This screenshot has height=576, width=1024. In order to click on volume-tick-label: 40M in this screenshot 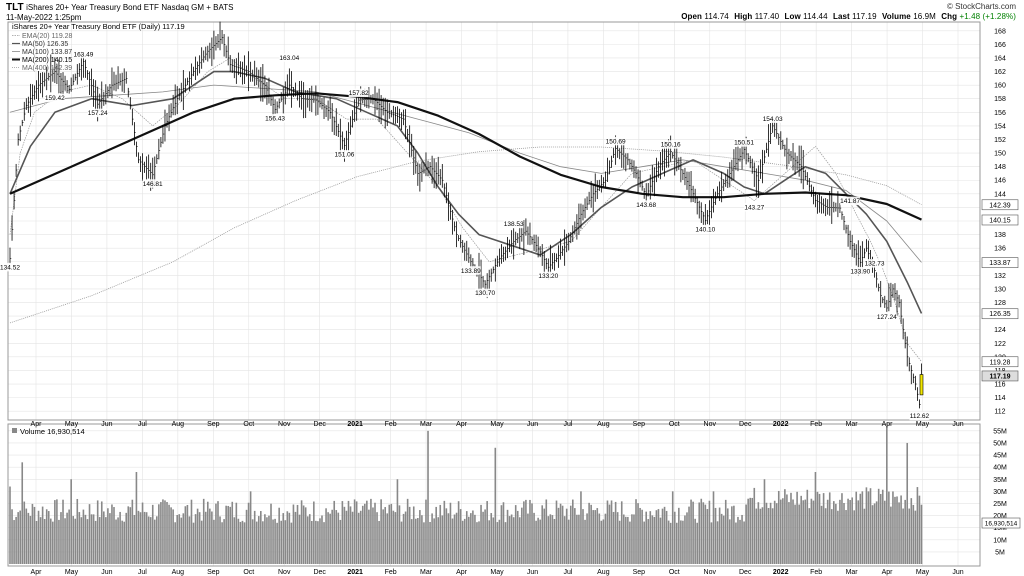, I will do `click(1000, 468)`.